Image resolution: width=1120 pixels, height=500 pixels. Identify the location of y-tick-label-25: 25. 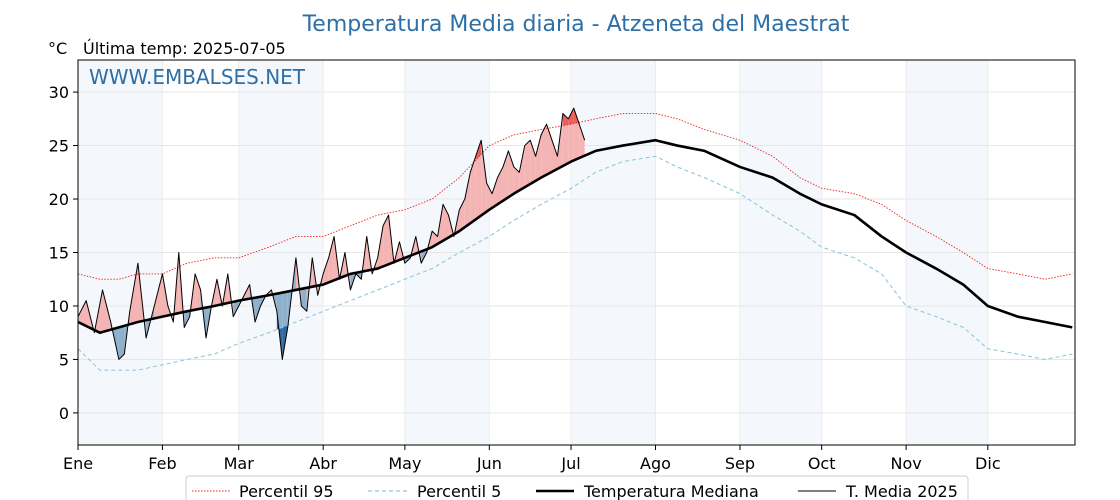
(59, 146).